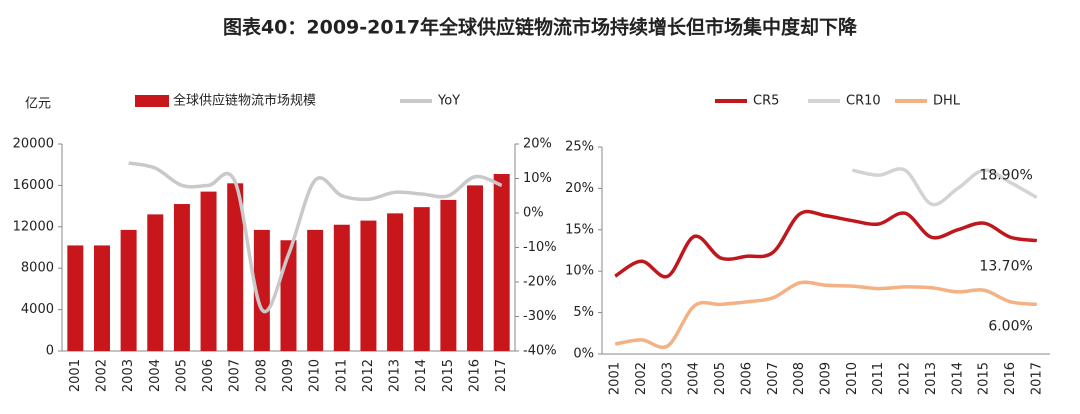  What do you see at coordinates (863, 101) in the screenshot?
I see `legend-label: CR10` at bounding box center [863, 101].